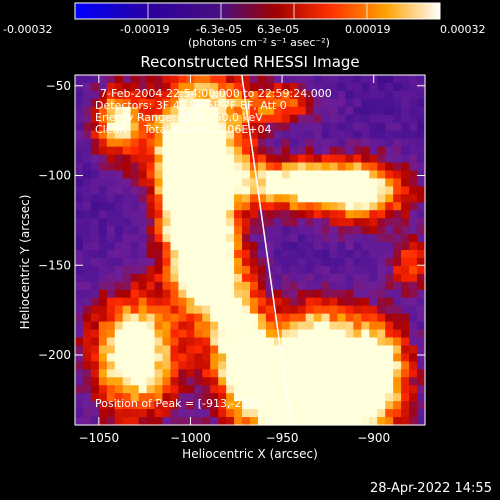 The width and height of the screenshot is (500, 500). Describe the element at coordinates (179, 117) in the screenshot. I see `annotation-energy-range: Energy Range: 25.0 - 50.0 keV` at that location.